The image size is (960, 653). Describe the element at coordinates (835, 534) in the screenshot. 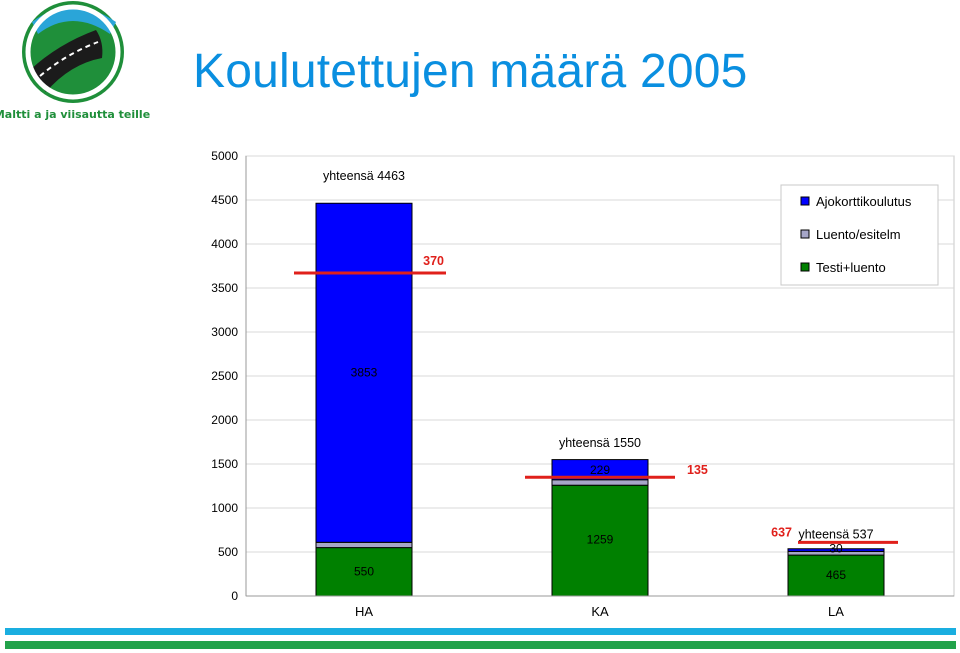

I see `total-label: yhteensä 537` at that location.